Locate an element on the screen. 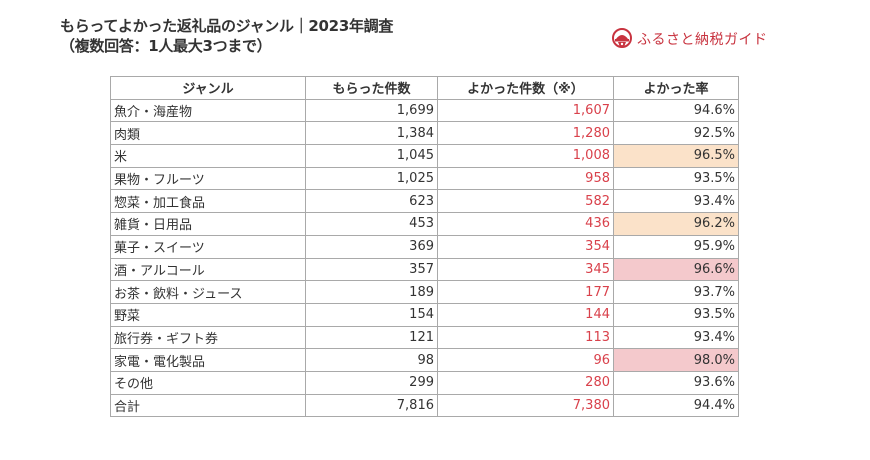  good-count-cell: 177 is located at coordinates (525, 292).